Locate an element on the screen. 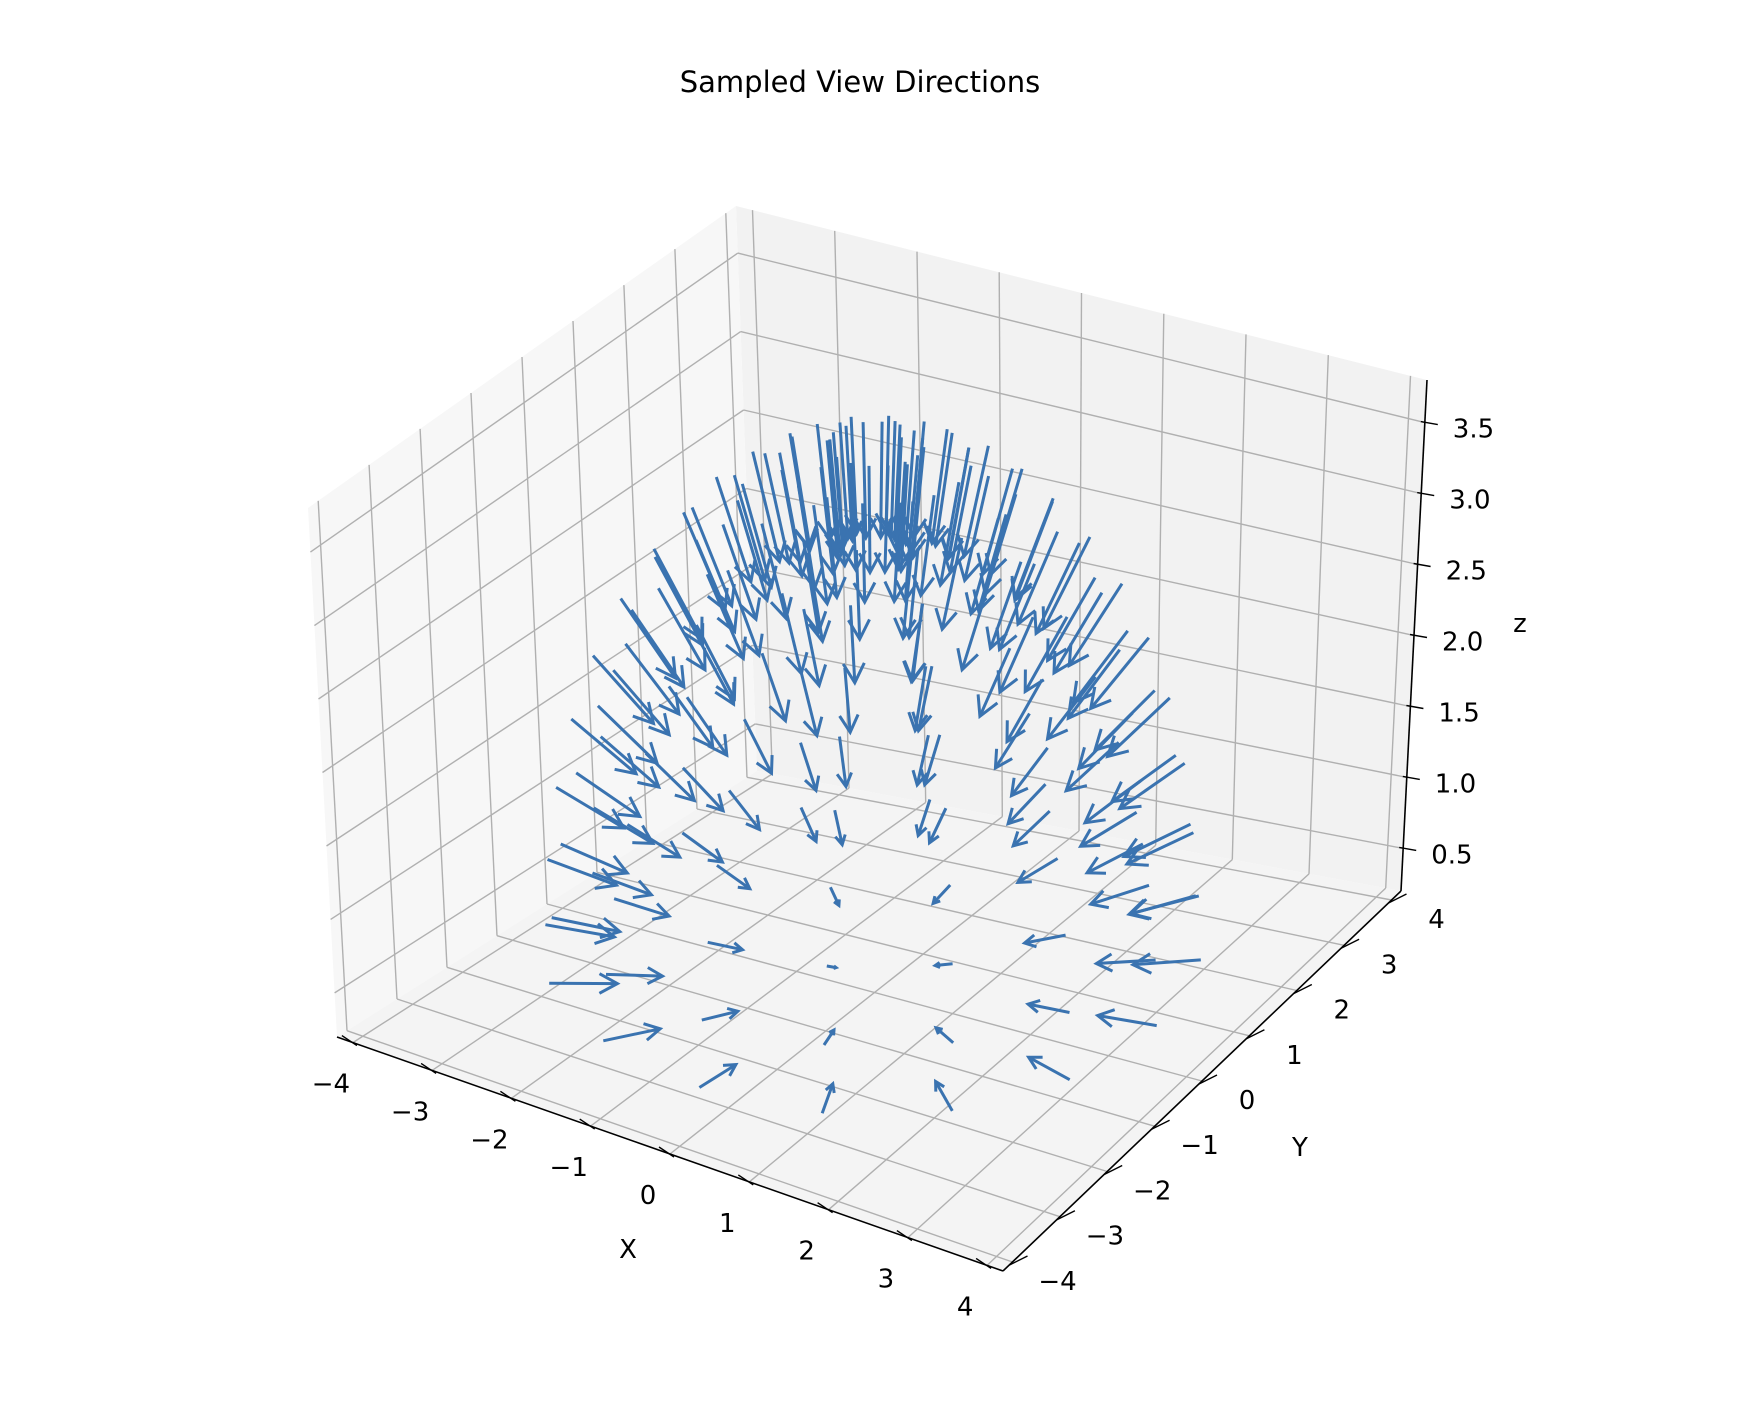 The width and height of the screenshot is (1740, 1414). z-grid-left-wall is located at coordinates (534, 630).